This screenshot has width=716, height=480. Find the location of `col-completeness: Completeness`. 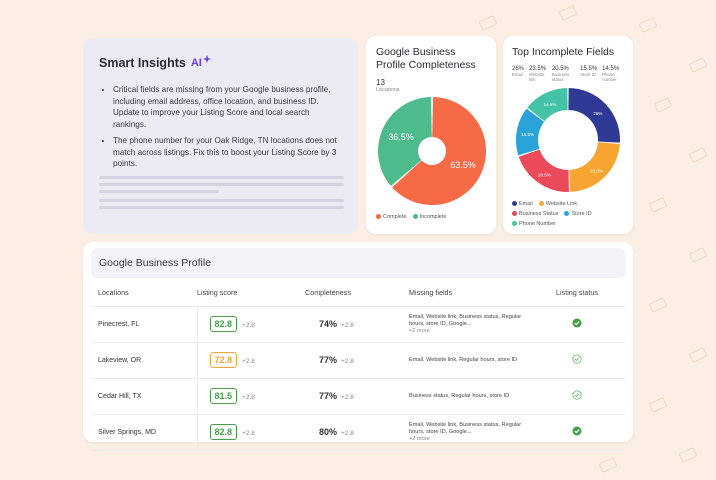

col-completeness: Completeness is located at coordinates (357, 293).